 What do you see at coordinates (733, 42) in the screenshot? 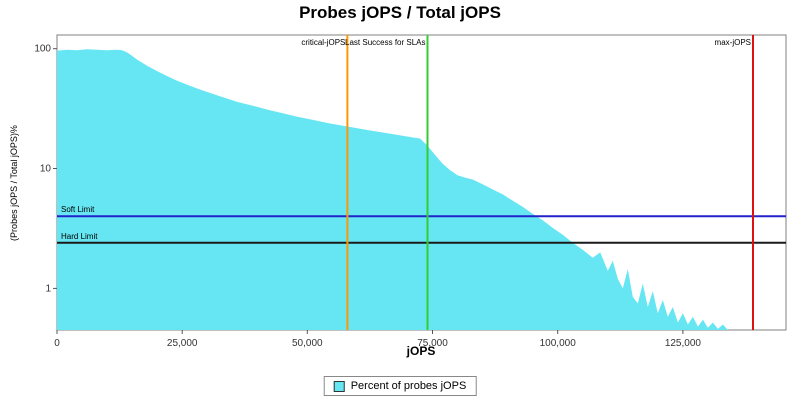
I see `vline-label: max-jOPS` at bounding box center [733, 42].